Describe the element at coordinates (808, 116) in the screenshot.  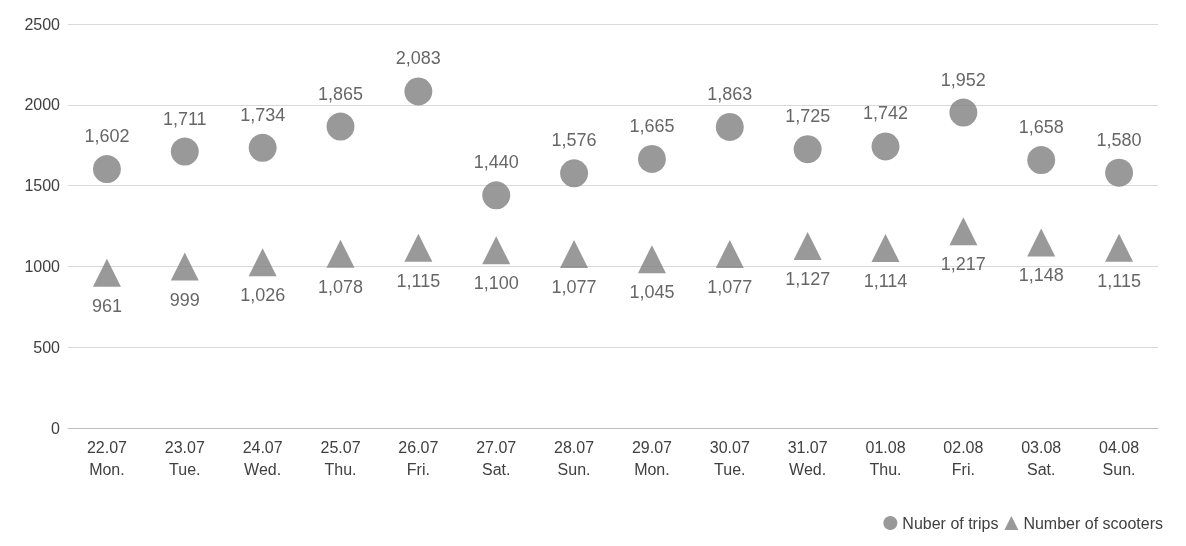
I see `data-label: 1,725` at that location.